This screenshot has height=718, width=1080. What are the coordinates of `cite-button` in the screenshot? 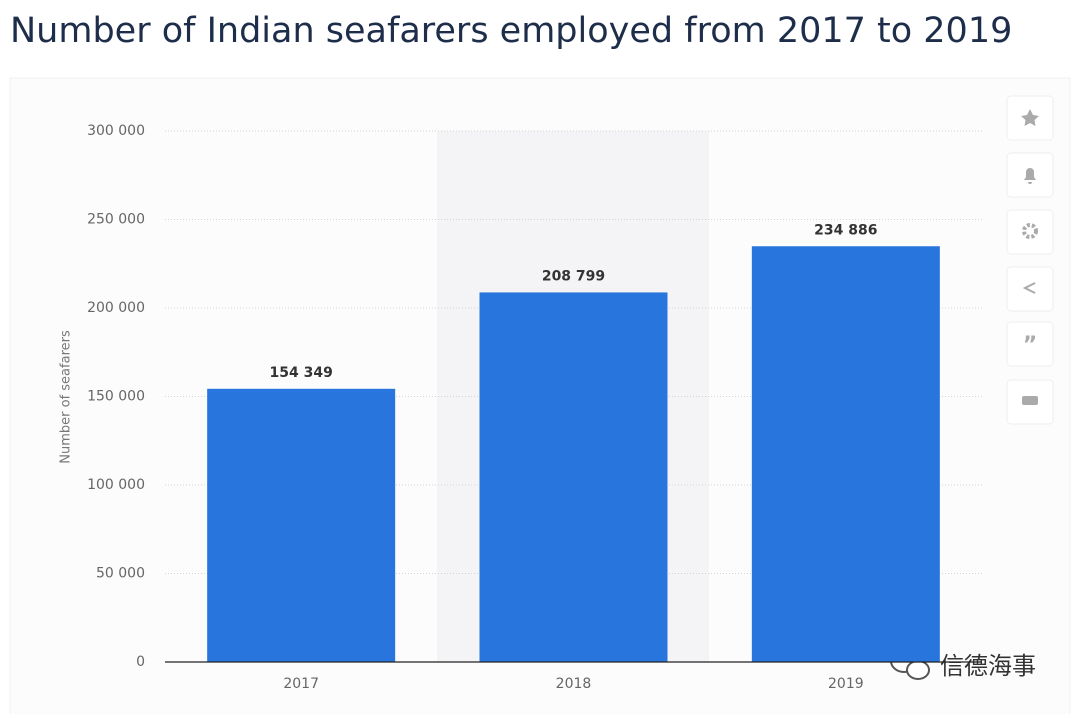 It's located at (1030, 344).